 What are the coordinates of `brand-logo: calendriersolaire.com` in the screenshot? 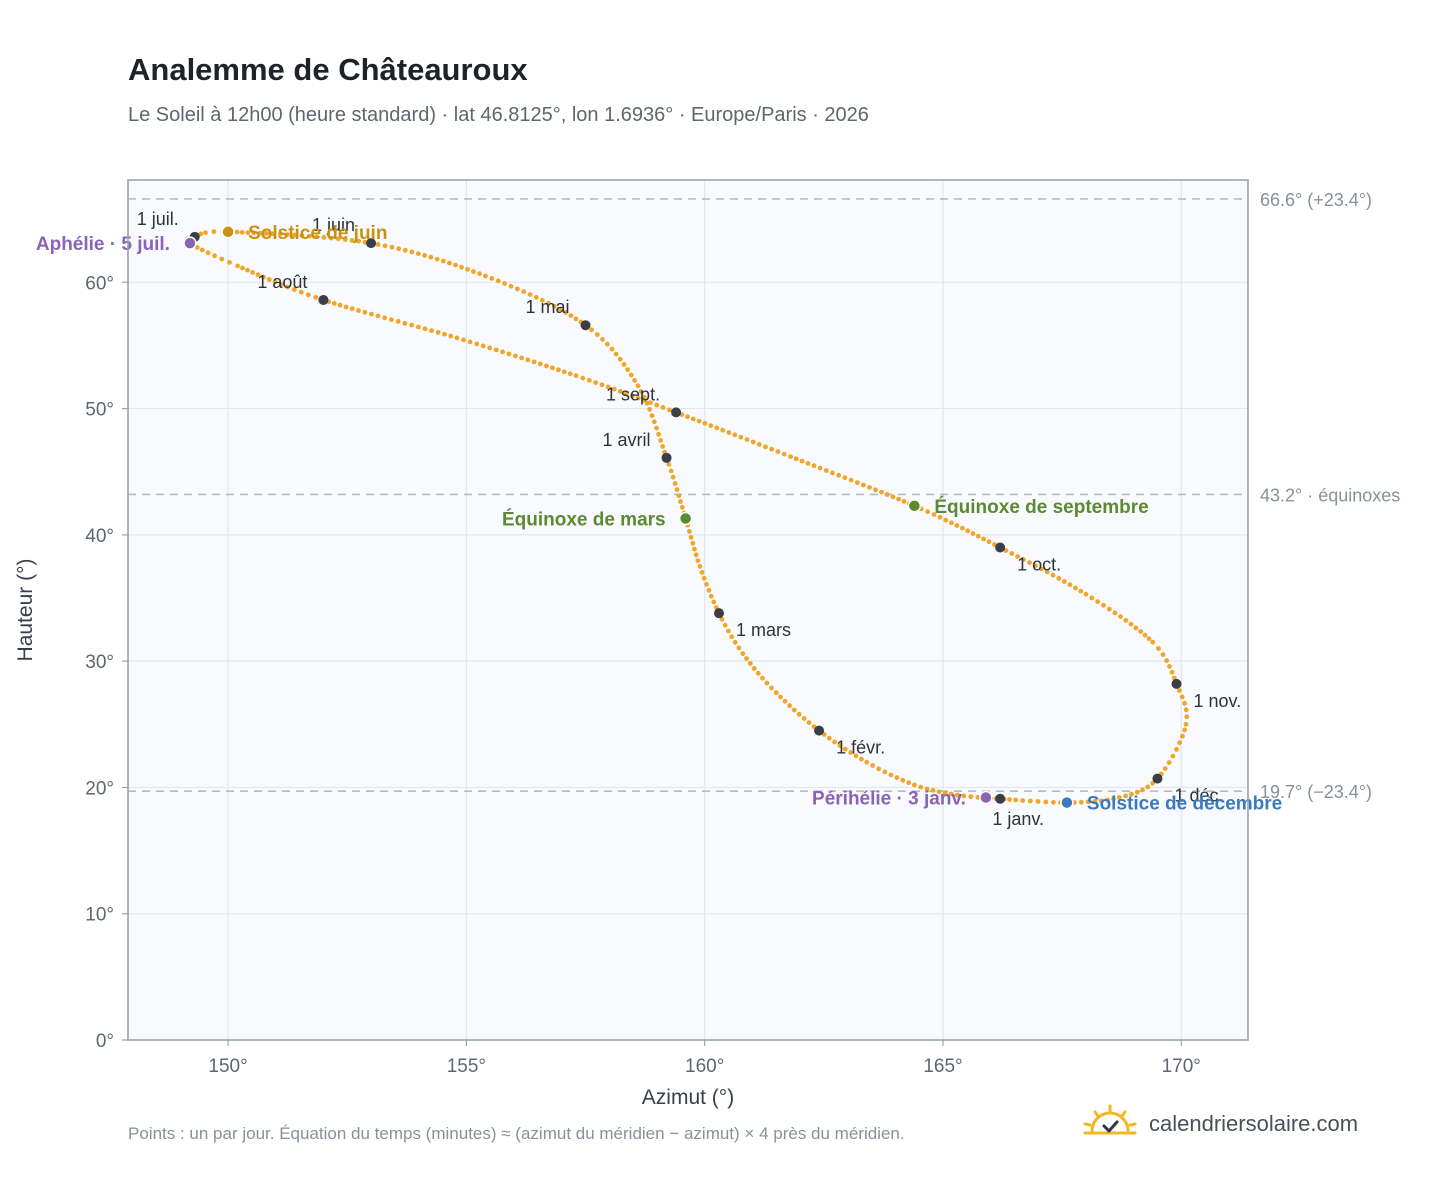 It's located at (1220, 1124).